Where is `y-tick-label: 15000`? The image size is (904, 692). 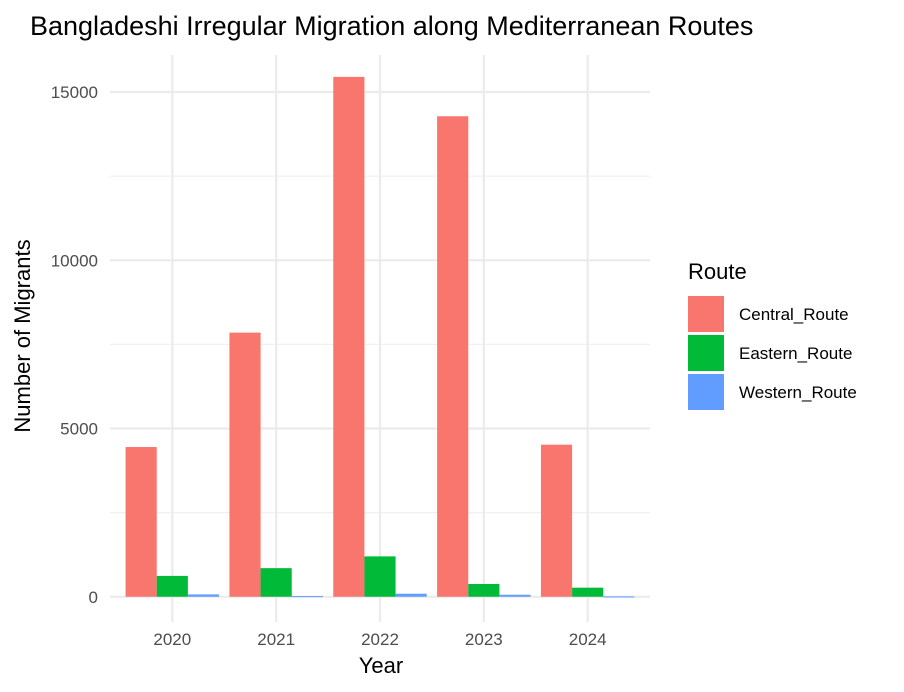
y-tick-label: 15000 is located at coordinates (74, 92).